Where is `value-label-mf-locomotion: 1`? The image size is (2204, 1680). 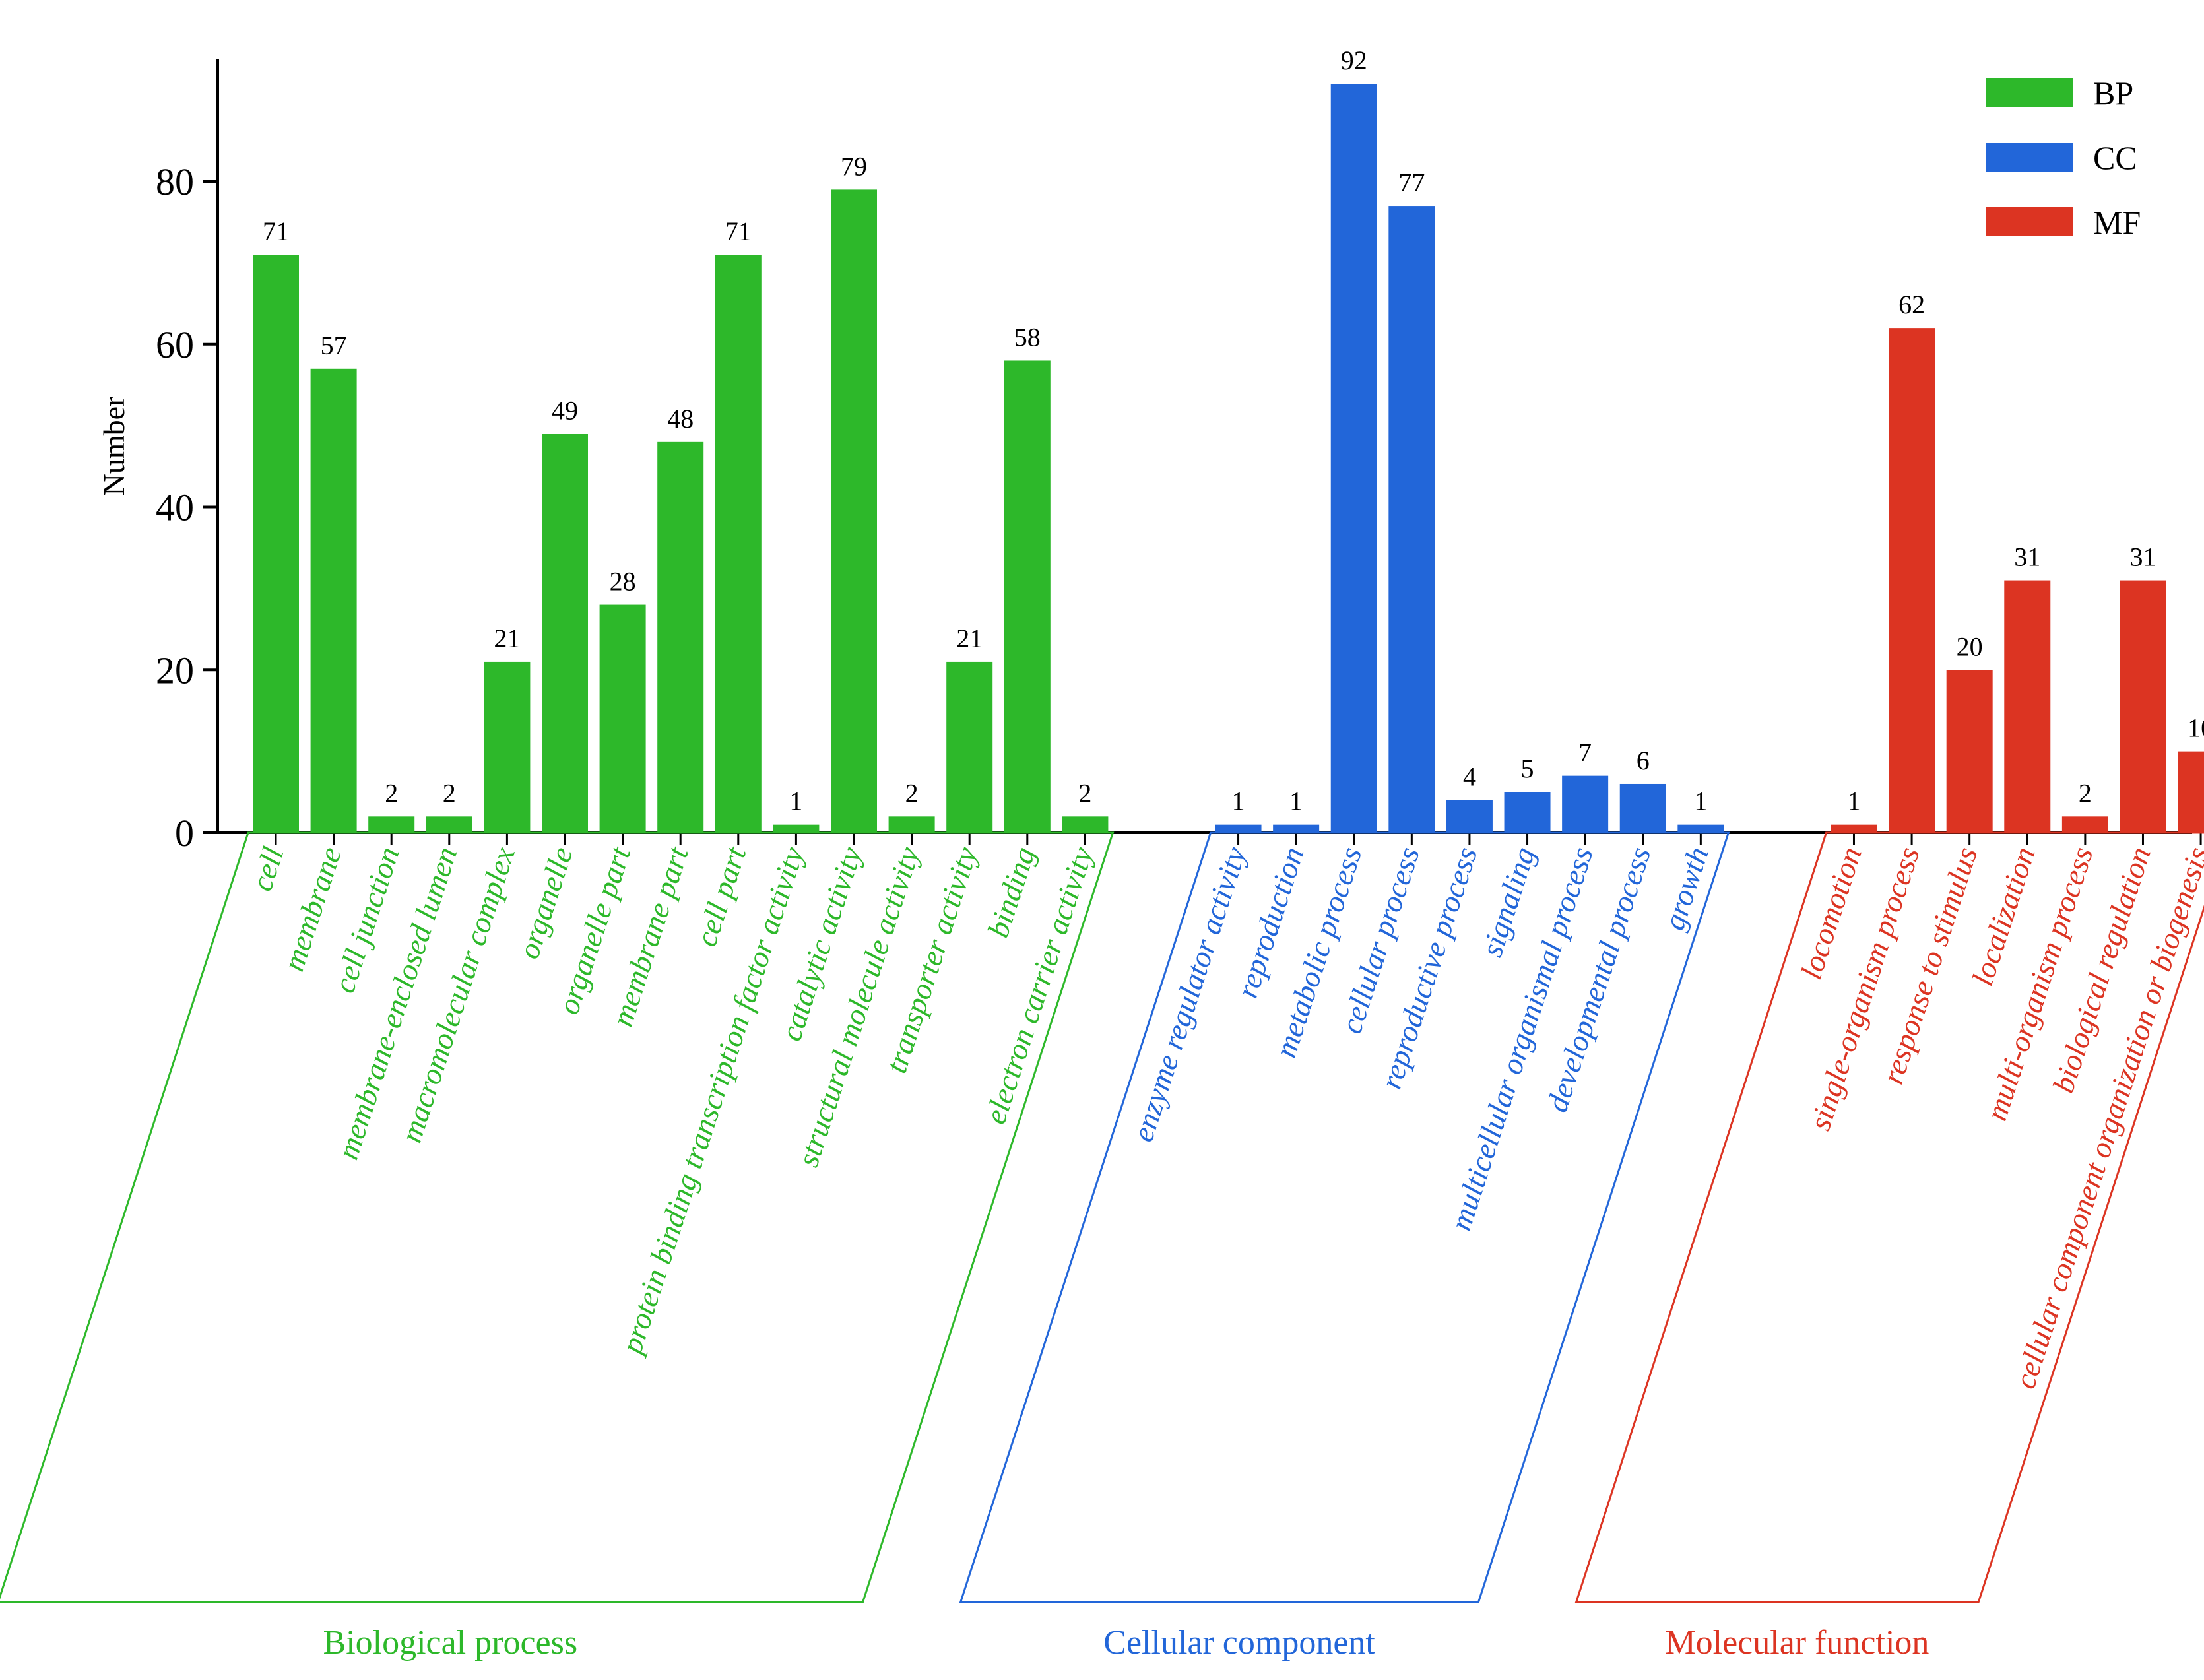
value-label-mf-locomotion: 1 is located at coordinates (1853, 801).